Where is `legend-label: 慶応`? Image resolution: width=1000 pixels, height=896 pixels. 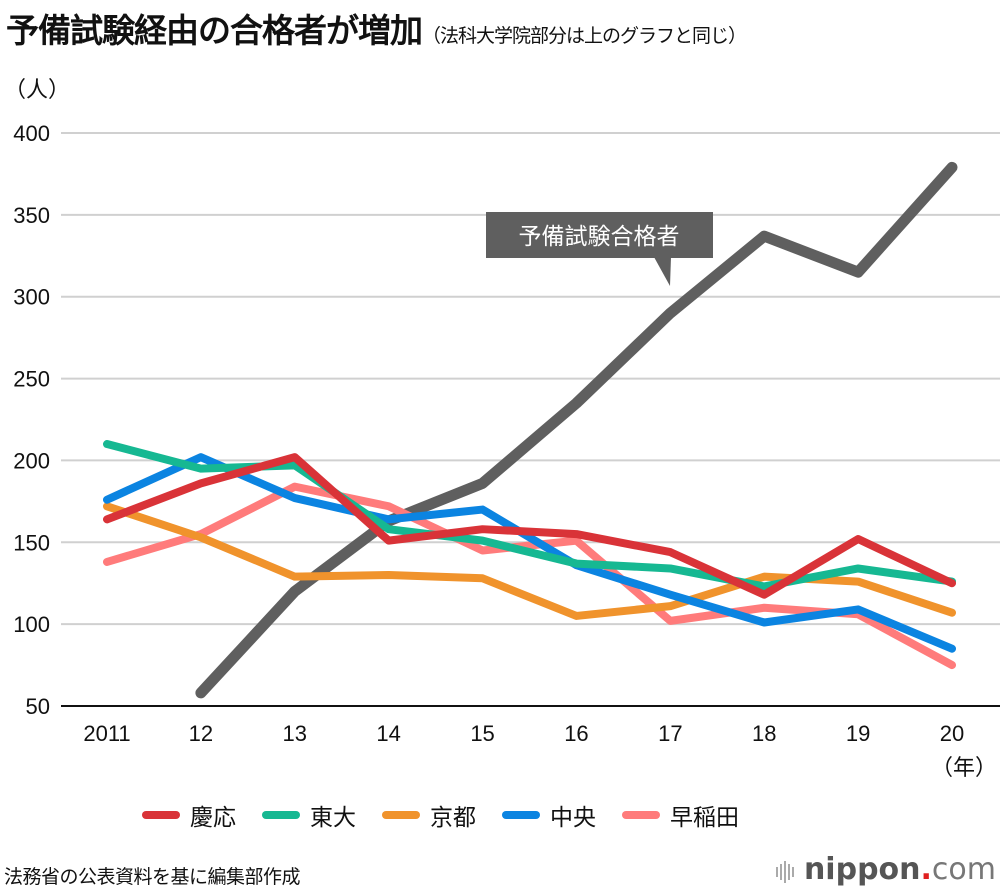 legend-label: 慶応 is located at coordinates (213, 818).